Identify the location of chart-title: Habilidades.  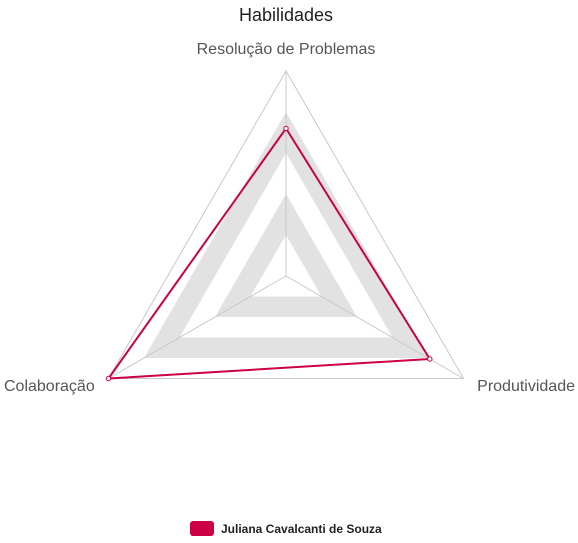
(286, 15).